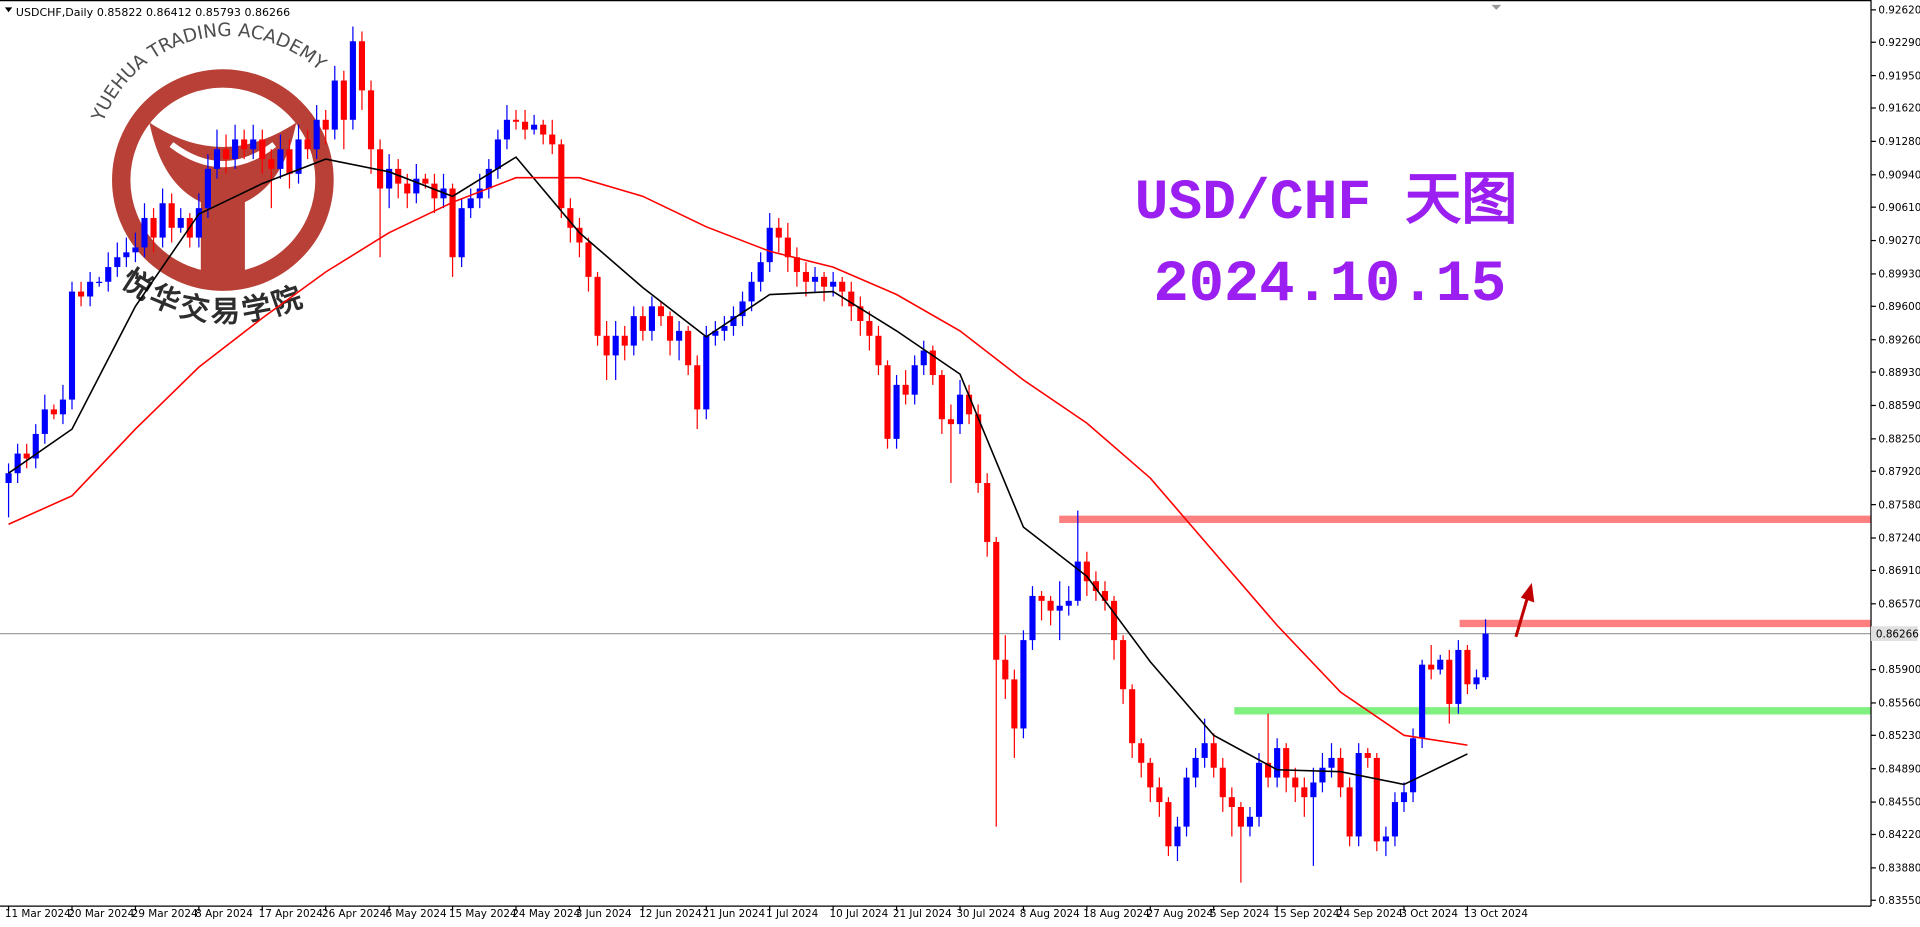  Describe the element at coordinates (1050, 914) in the screenshot. I see `x-tick-label: 8 Aug 2024` at that location.